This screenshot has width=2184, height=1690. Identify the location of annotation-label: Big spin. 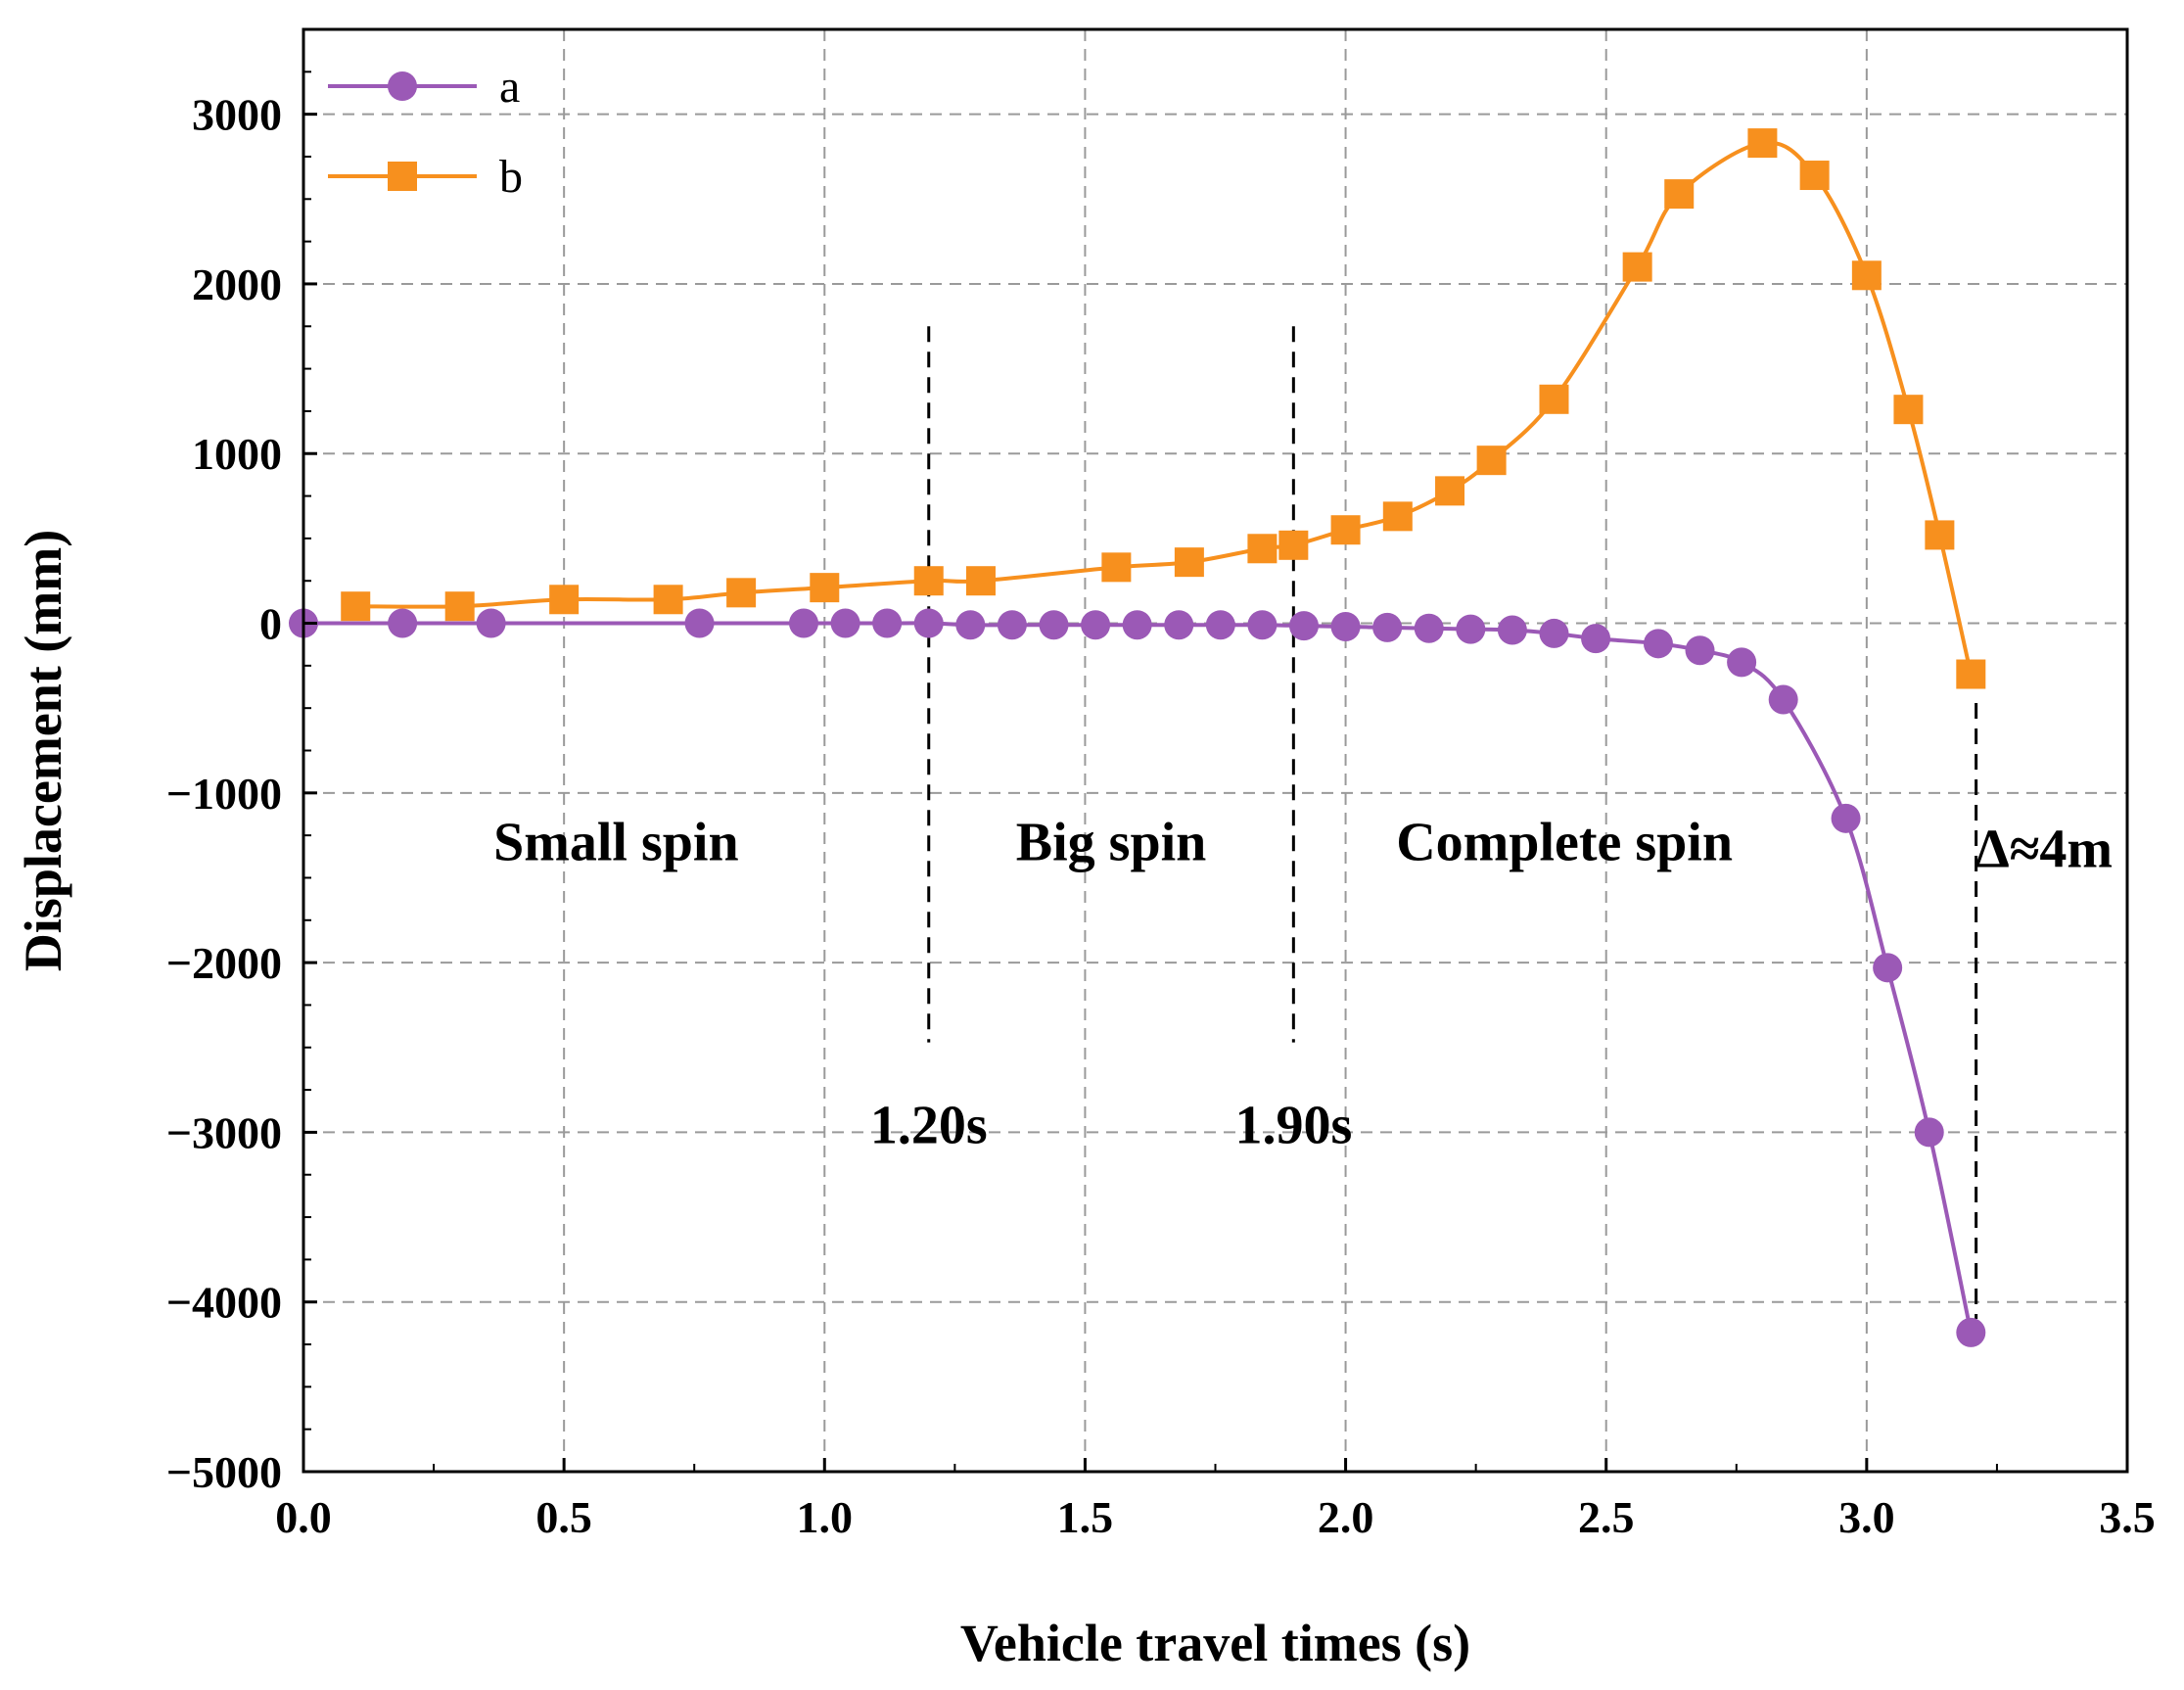
(1111, 842).